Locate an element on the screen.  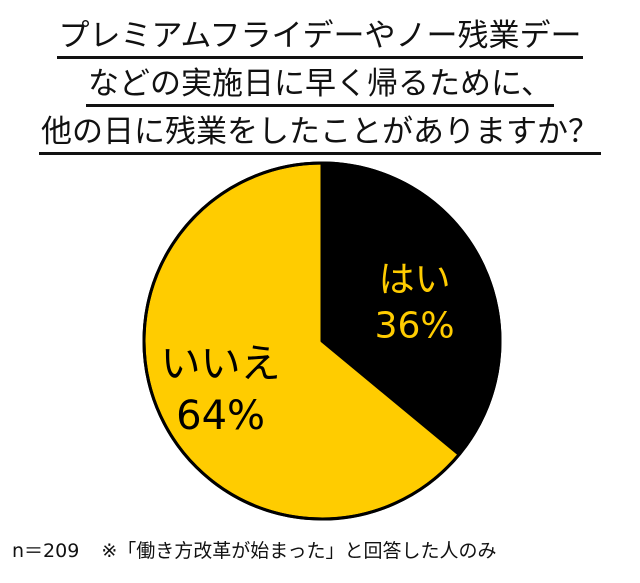
footnote: ※「働き方改革が始まった」と回答した人のみ is located at coordinates (299, 551).